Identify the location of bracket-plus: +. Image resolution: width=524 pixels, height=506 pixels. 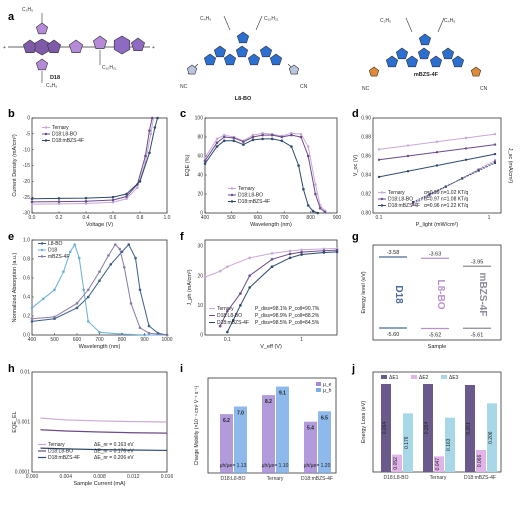
(153, 48).